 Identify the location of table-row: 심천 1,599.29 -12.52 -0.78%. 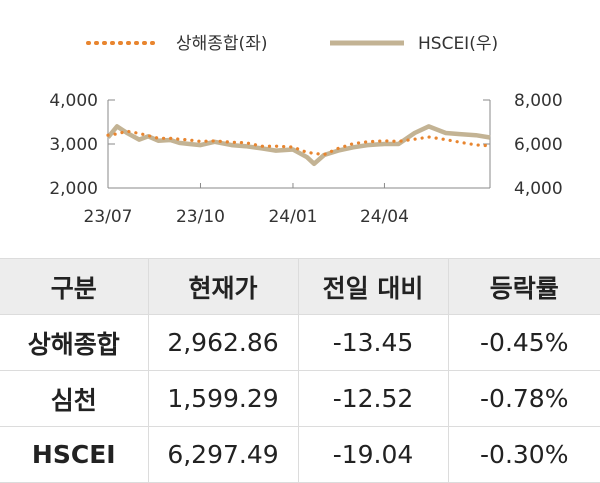
(300, 398).